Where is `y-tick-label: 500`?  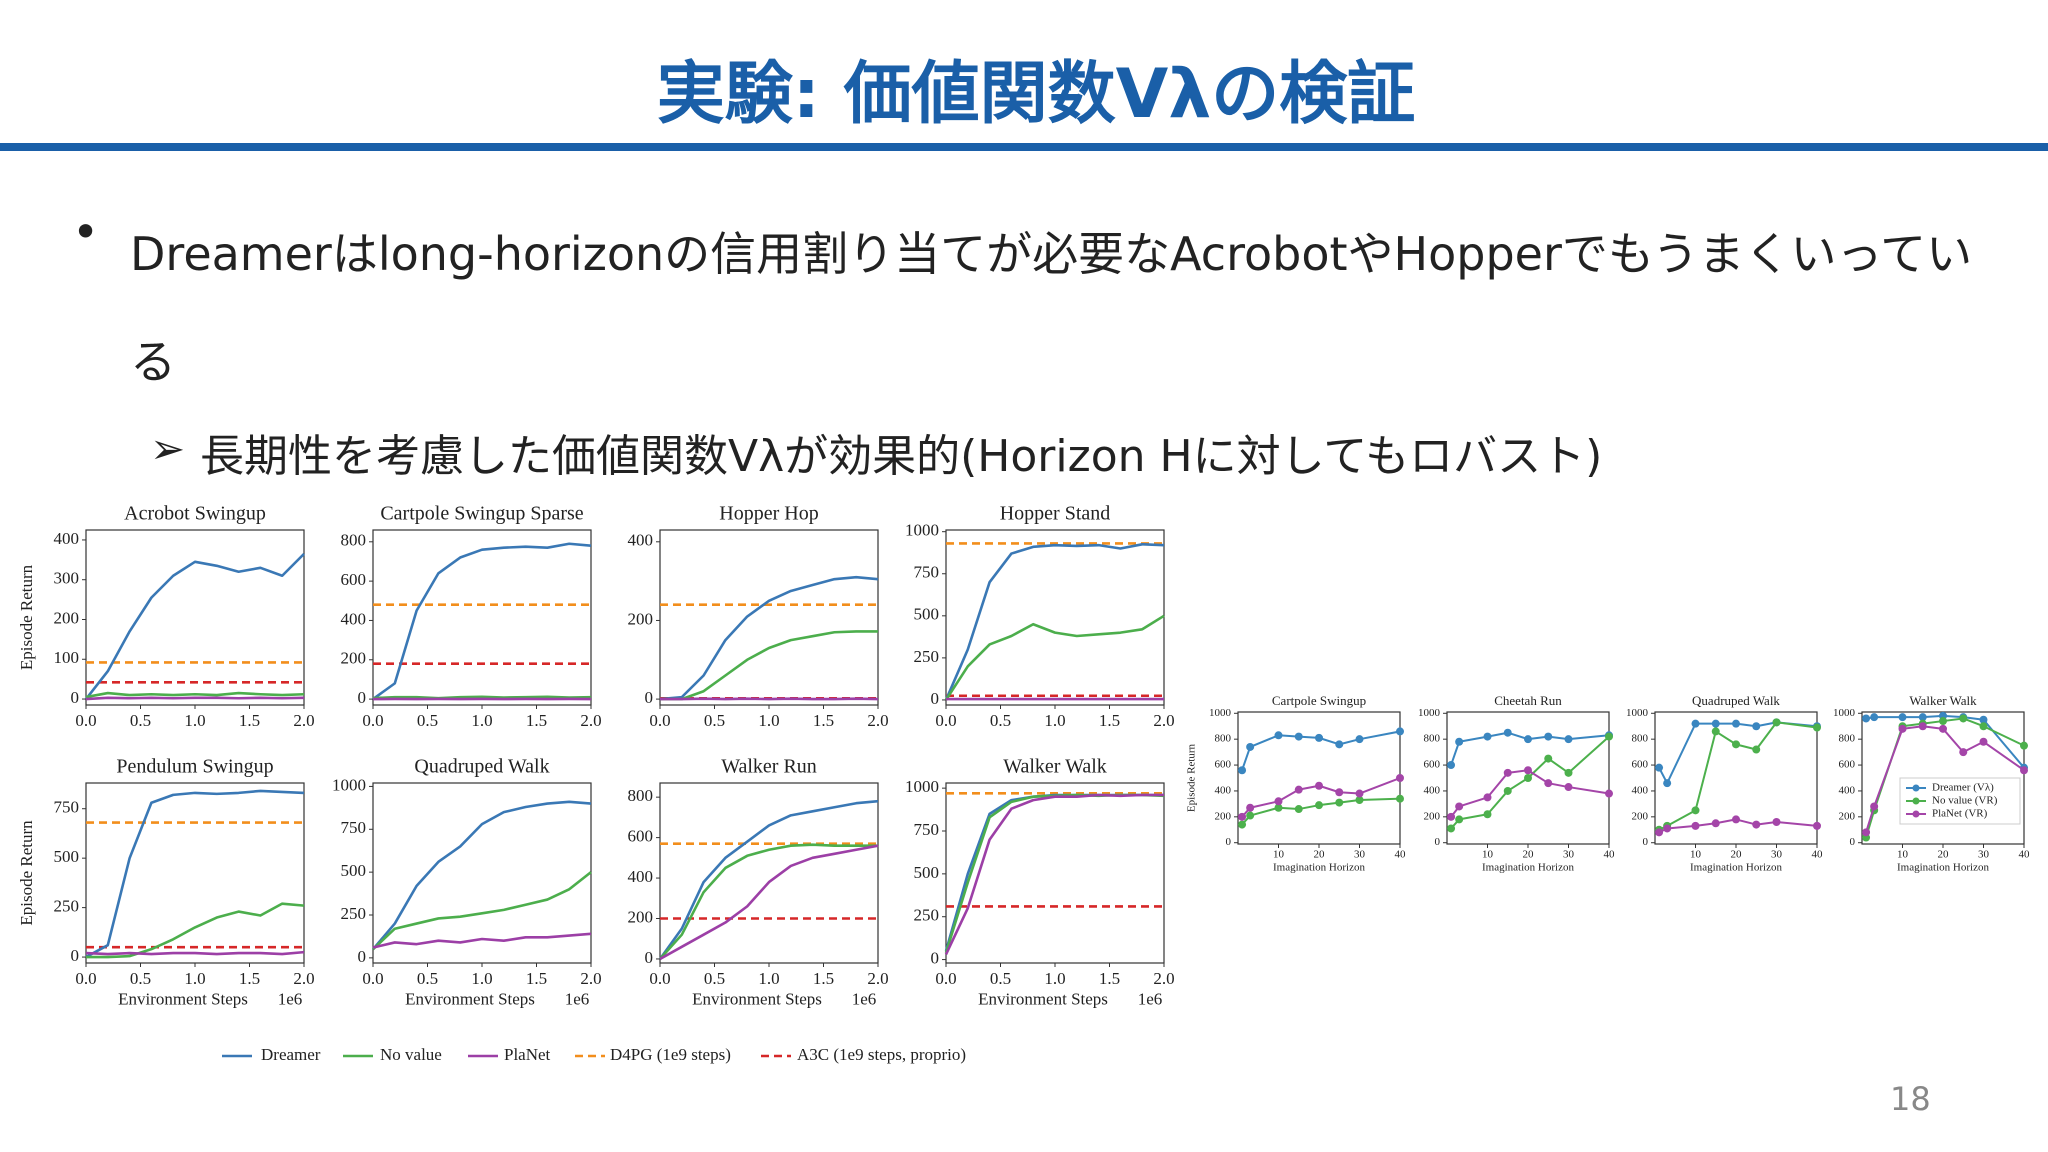 y-tick-label: 500 is located at coordinates (927, 872).